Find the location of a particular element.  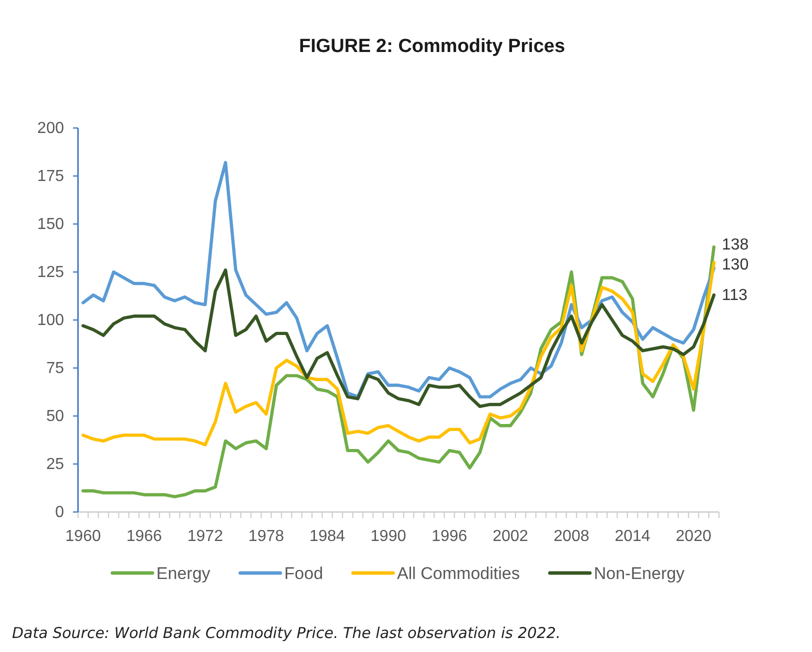

y-tick-label: 200 is located at coordinates (50, 128).